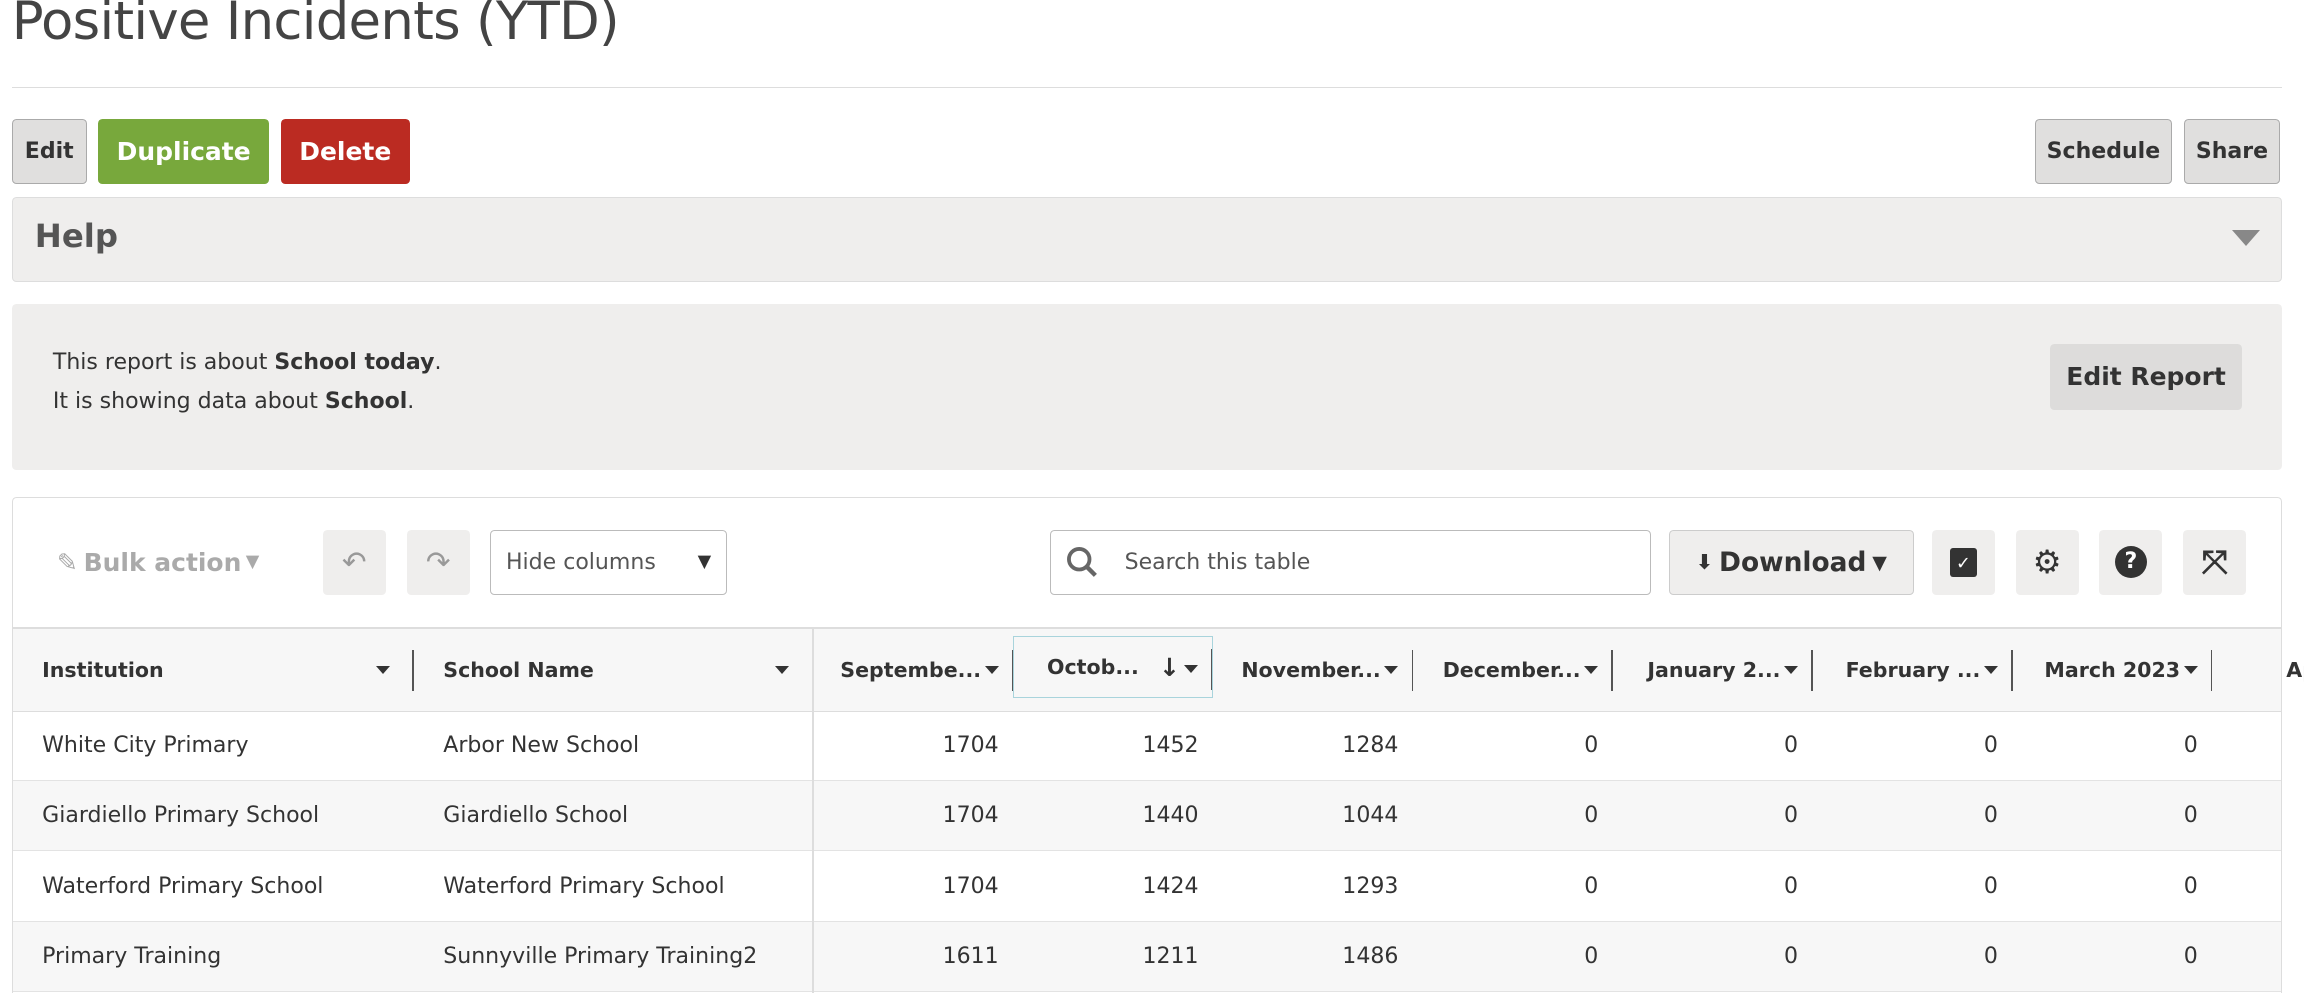  What do you see at coordinates (1146, 239) in the screenshot?
I see `help-panel: Help` at bounding box center [1146, 239].